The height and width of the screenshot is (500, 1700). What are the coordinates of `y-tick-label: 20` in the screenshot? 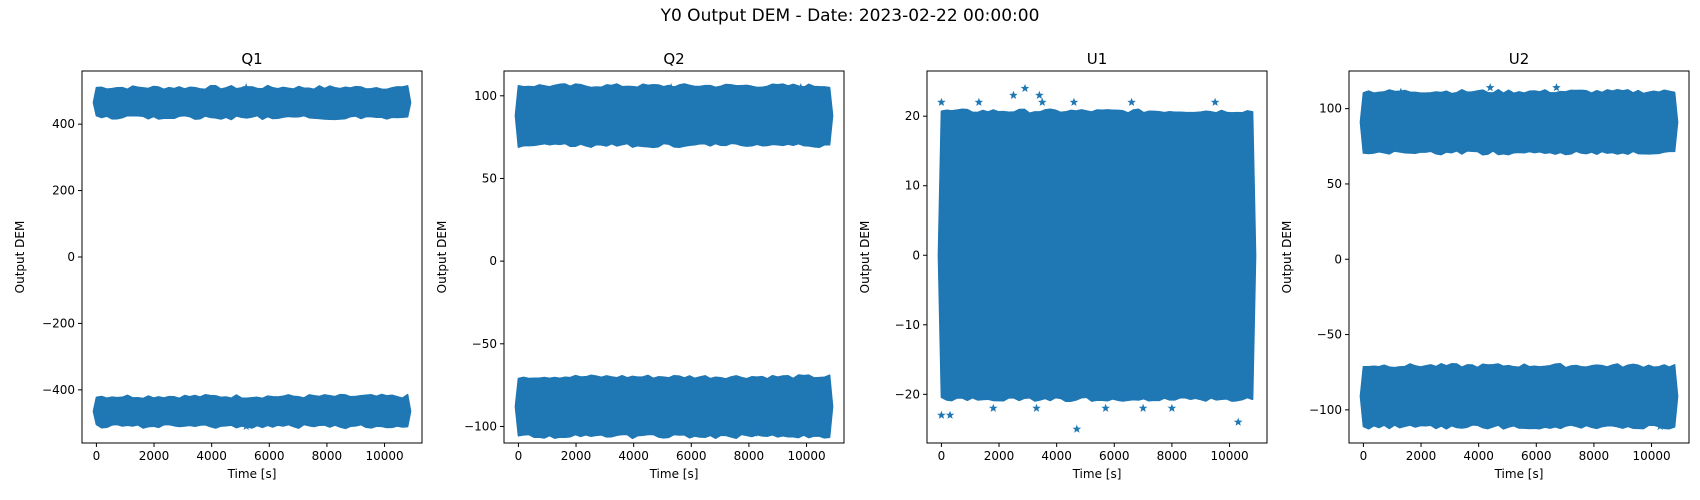 It's located at (912, 116).